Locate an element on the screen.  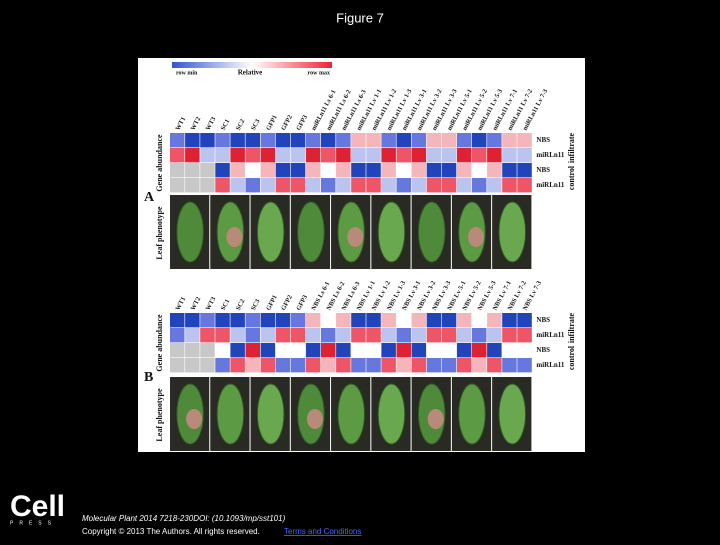
row-label: NBS is located at coordinates (543, 350).